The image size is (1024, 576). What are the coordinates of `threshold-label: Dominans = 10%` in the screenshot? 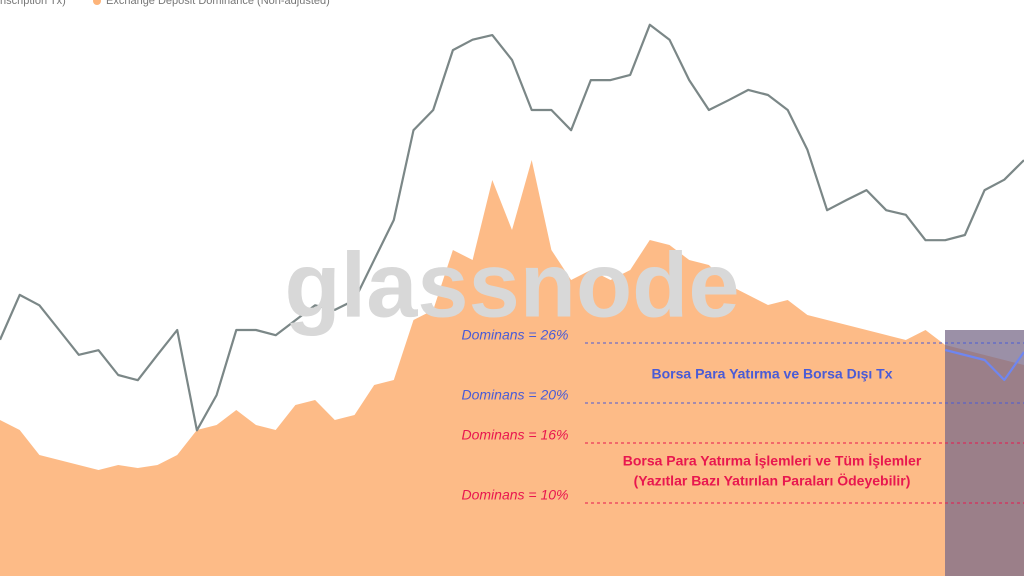 It's located at (514, 495).